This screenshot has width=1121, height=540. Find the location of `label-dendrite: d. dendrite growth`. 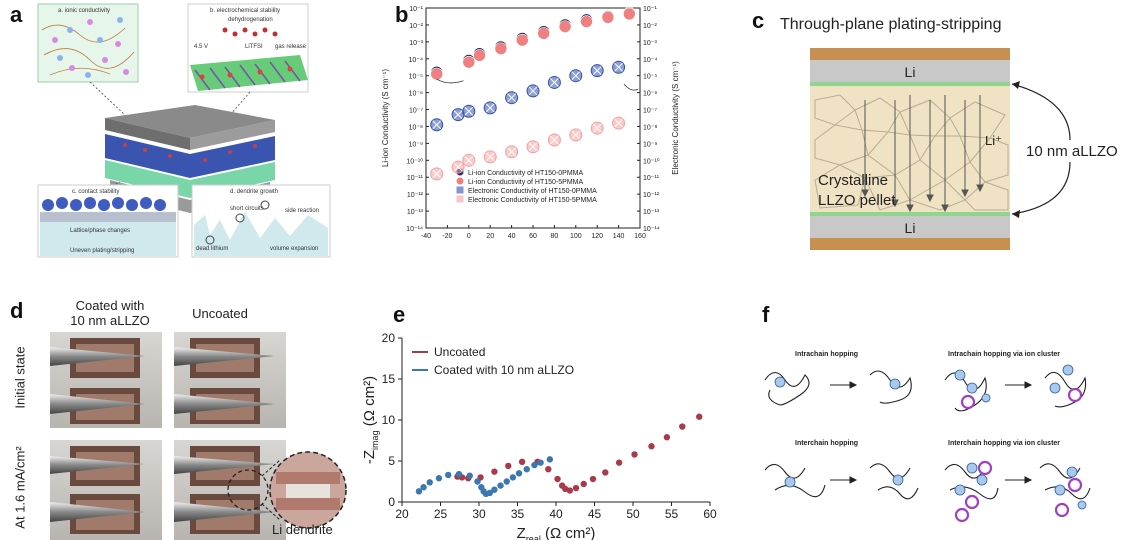

label-dendrite: d. dendrite growth is located at coordinates (254, 192).